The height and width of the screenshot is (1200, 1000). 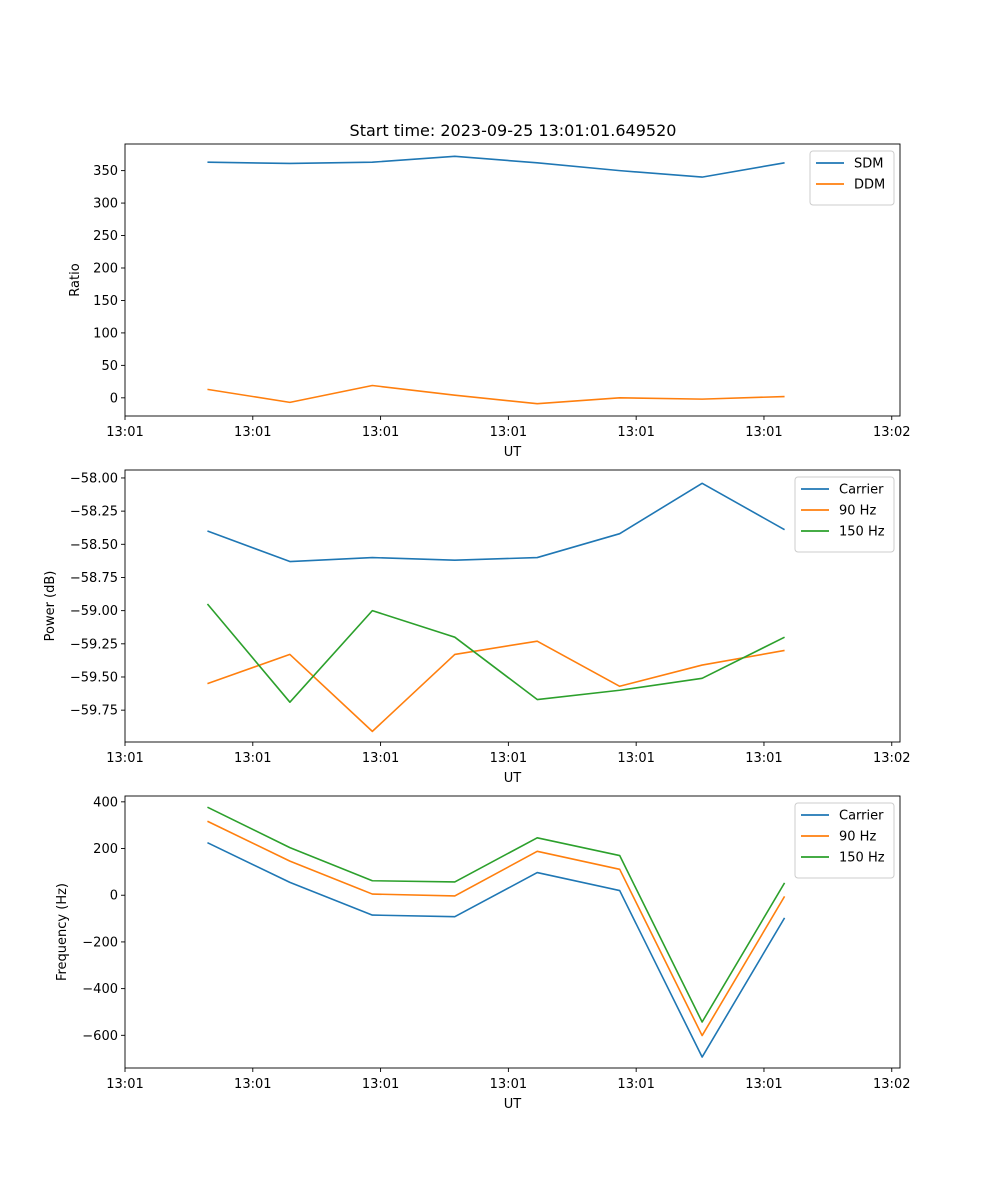 What do you see at coordinates (105, 236) in the screenshot?
I see `y-tick-label: 250` at bounding box center [105, 236].